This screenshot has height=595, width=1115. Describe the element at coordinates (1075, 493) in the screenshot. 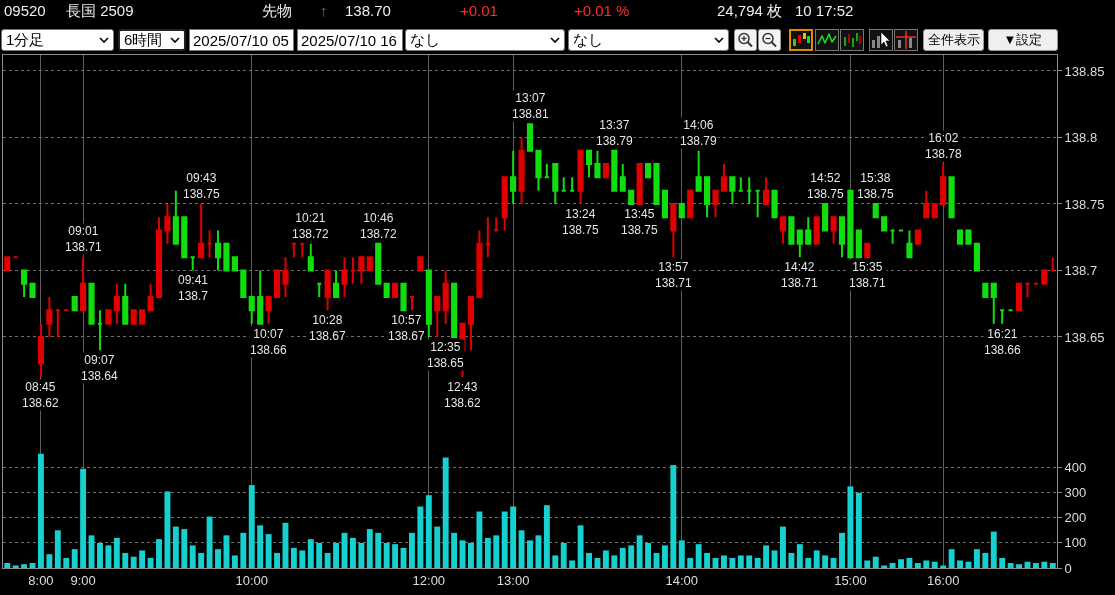

I see `y-tick-label: 300` at that location.